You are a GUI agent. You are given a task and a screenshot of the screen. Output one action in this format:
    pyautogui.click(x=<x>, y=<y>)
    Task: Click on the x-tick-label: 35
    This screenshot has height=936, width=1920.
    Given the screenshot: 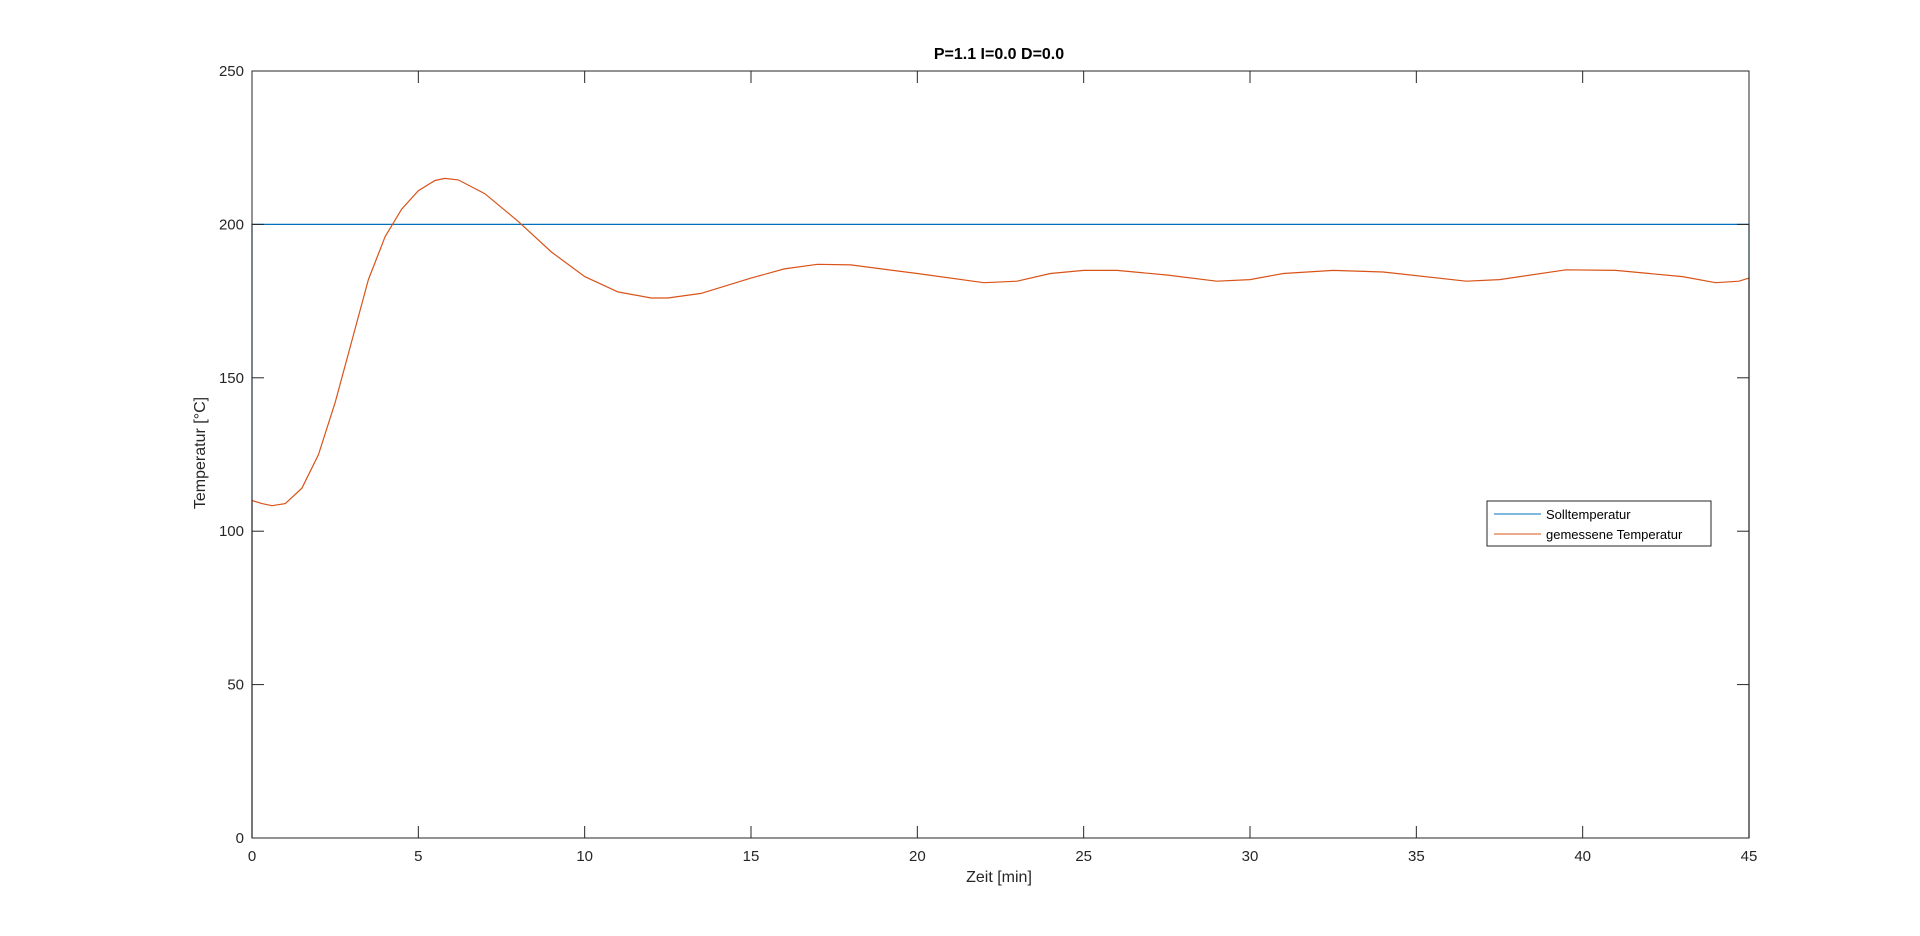 What is the action you would take?
    pyautogui.click(x=1416, y=856)
    